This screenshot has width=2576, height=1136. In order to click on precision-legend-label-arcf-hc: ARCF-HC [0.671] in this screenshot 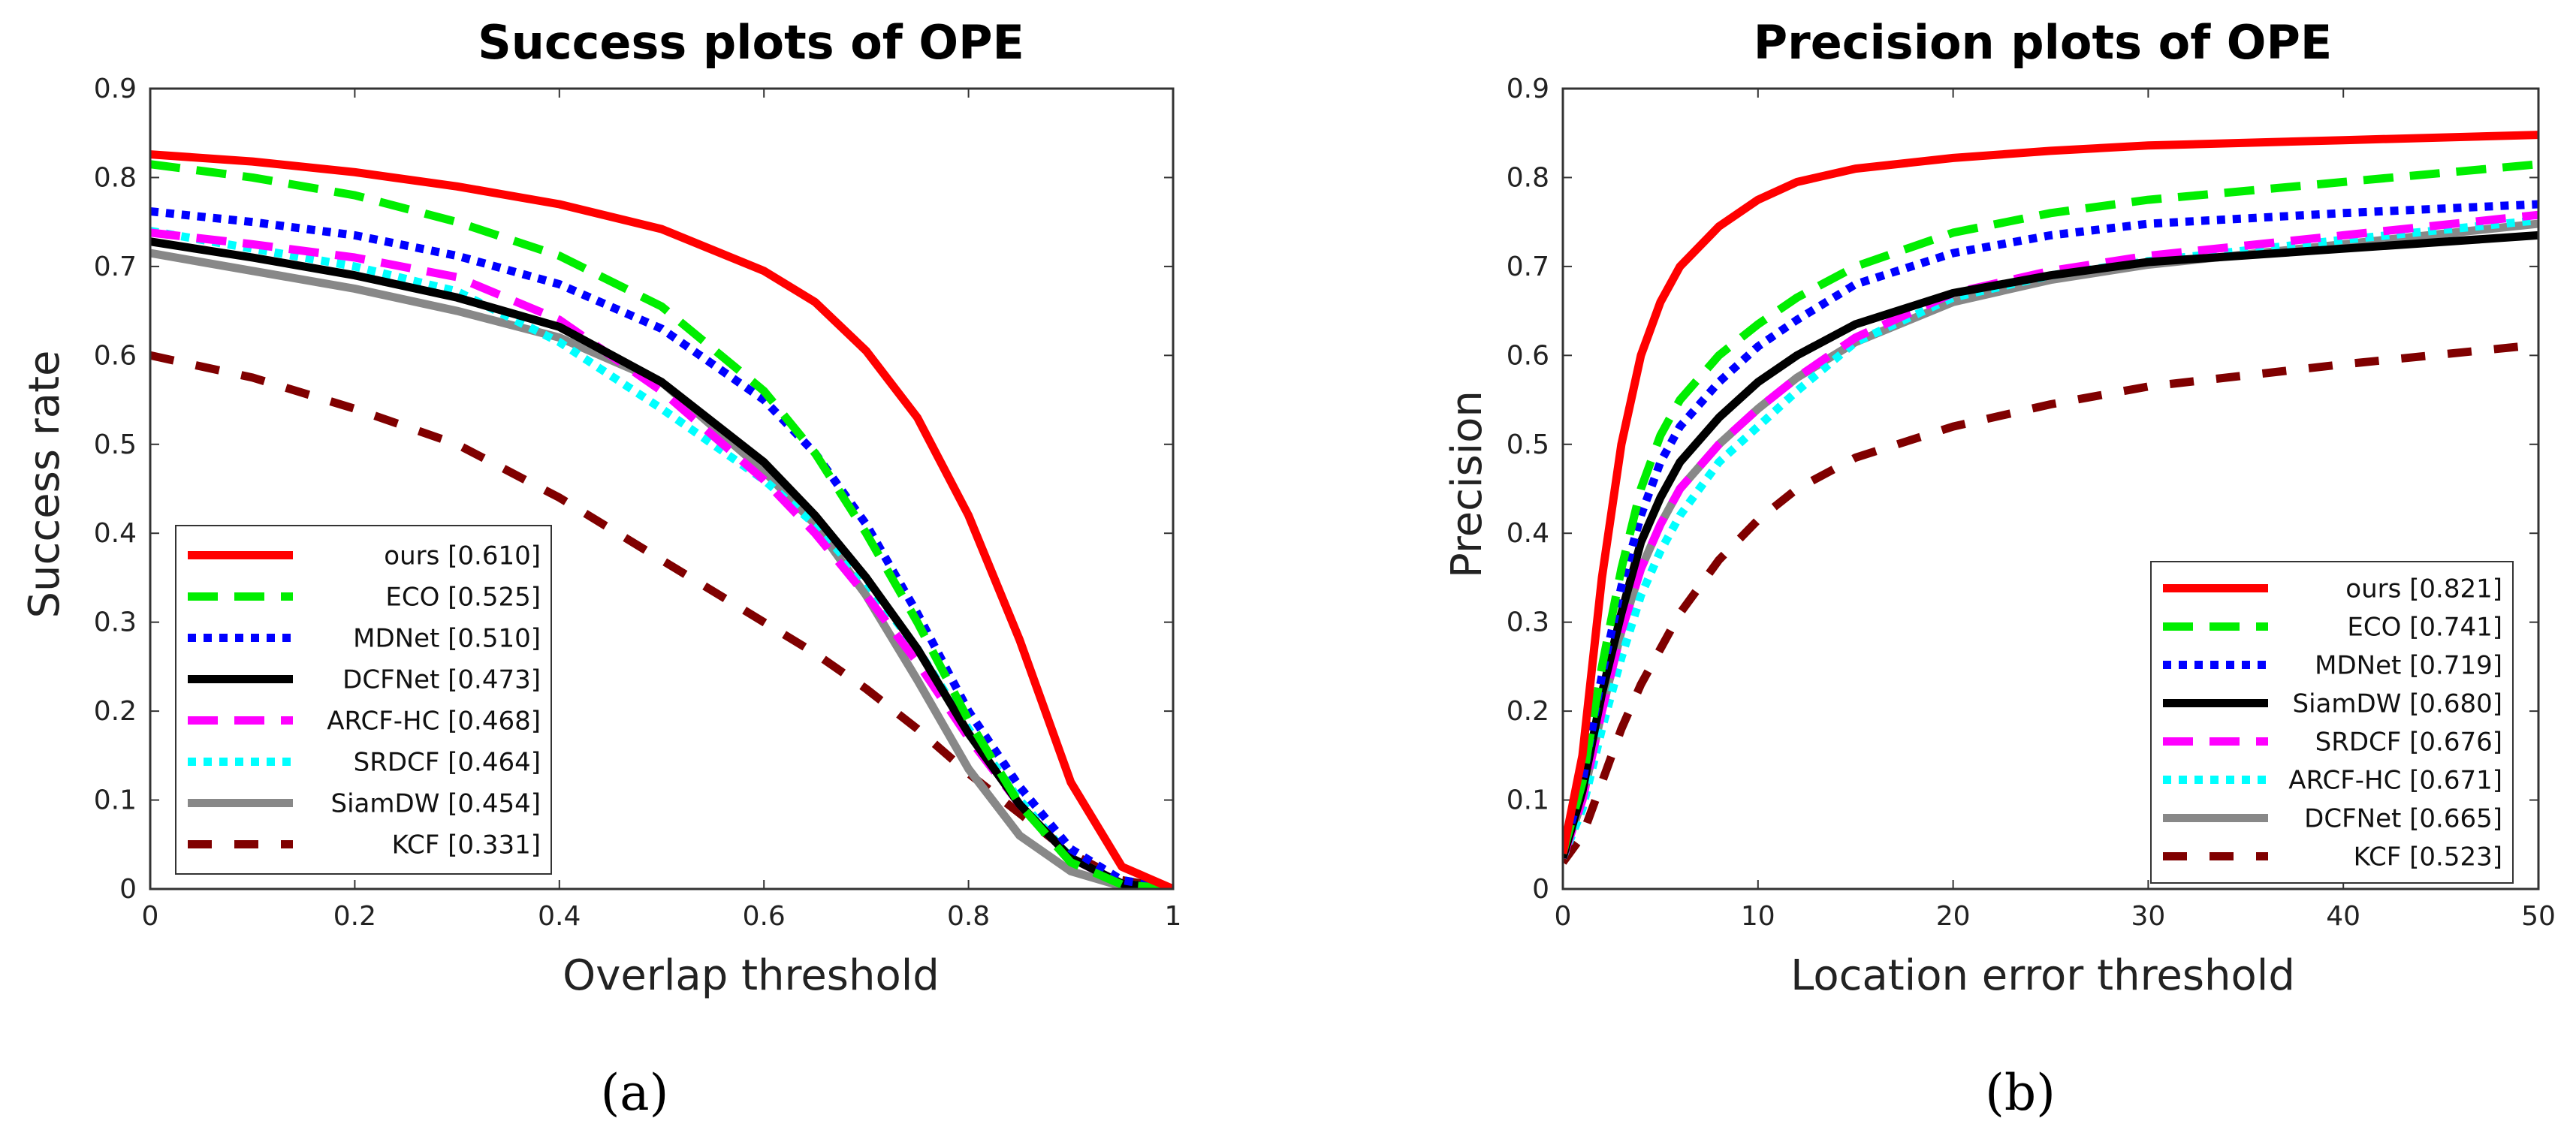, I will do `click(2395, 781)`.